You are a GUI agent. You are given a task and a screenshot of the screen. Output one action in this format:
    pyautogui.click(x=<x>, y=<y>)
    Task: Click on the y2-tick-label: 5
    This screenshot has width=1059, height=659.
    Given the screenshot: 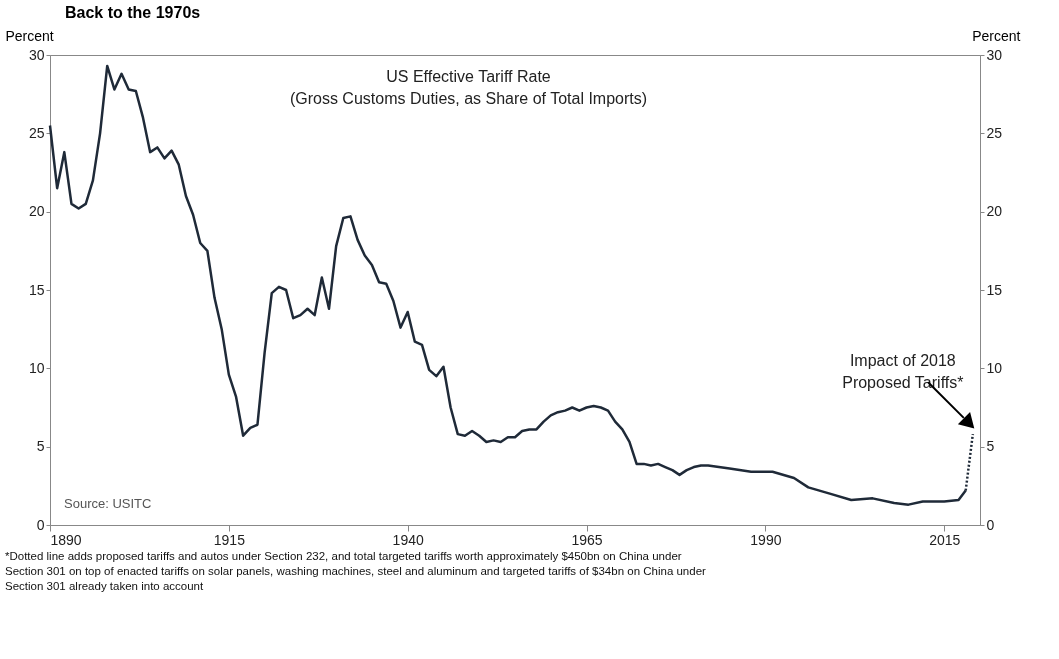 What is the action you would take?
    pyautogui.click(x=990, y=446)
    